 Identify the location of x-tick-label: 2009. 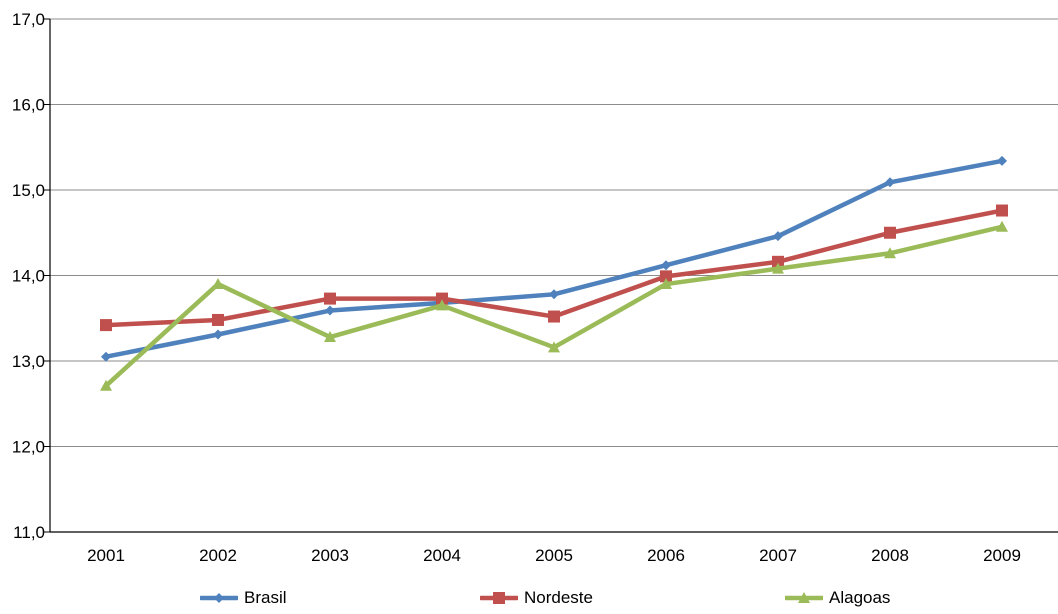
(1002, 555).